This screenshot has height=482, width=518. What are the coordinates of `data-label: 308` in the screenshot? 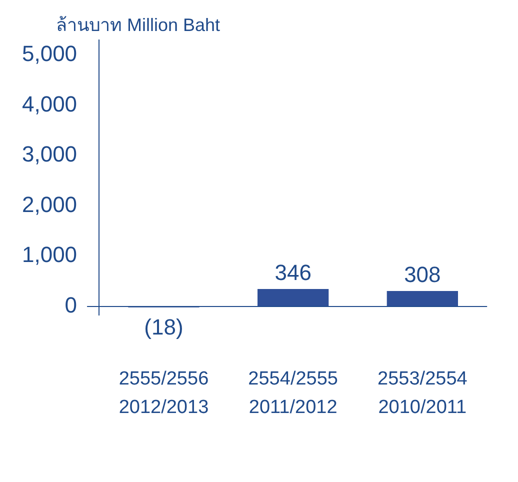 It's located at (422, 275).